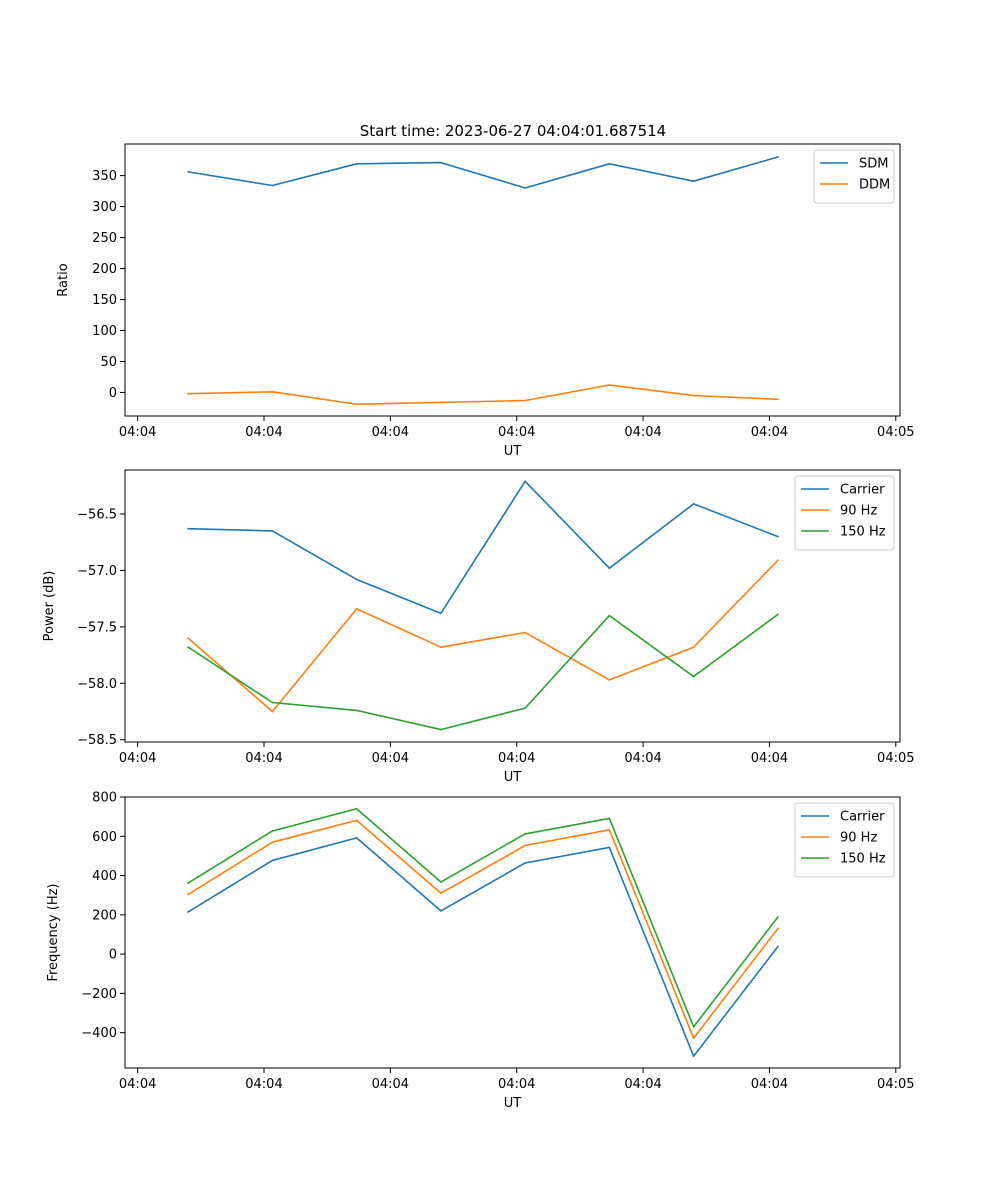 This screenshot has height=1200, width=1000. Describe the element at coordinates (104, 331) in the screenshot. I see `y-tick-label: 100` at that location.